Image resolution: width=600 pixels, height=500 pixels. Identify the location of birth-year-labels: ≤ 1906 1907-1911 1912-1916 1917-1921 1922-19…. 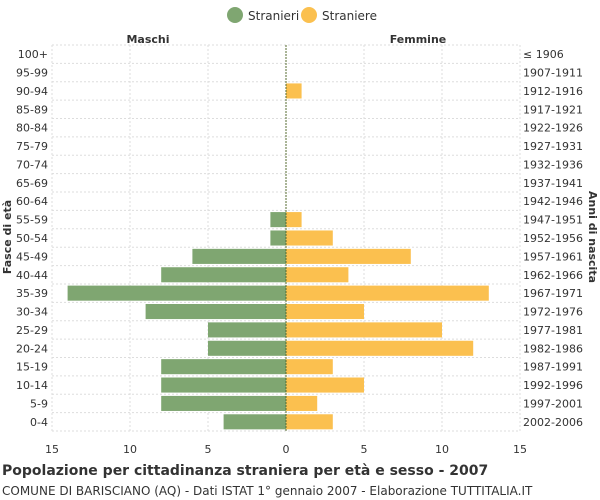
(553, 238).